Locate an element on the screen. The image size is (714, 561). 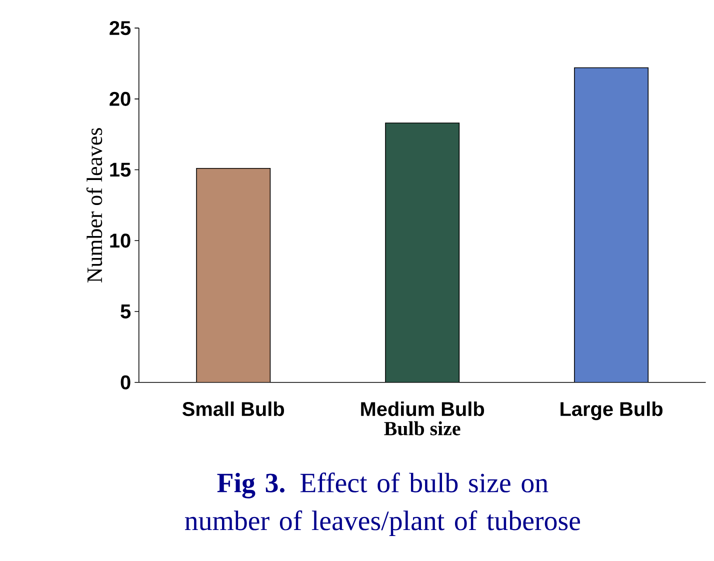
x-tick-label: Large Bulb is located at coordinates (611, 411).